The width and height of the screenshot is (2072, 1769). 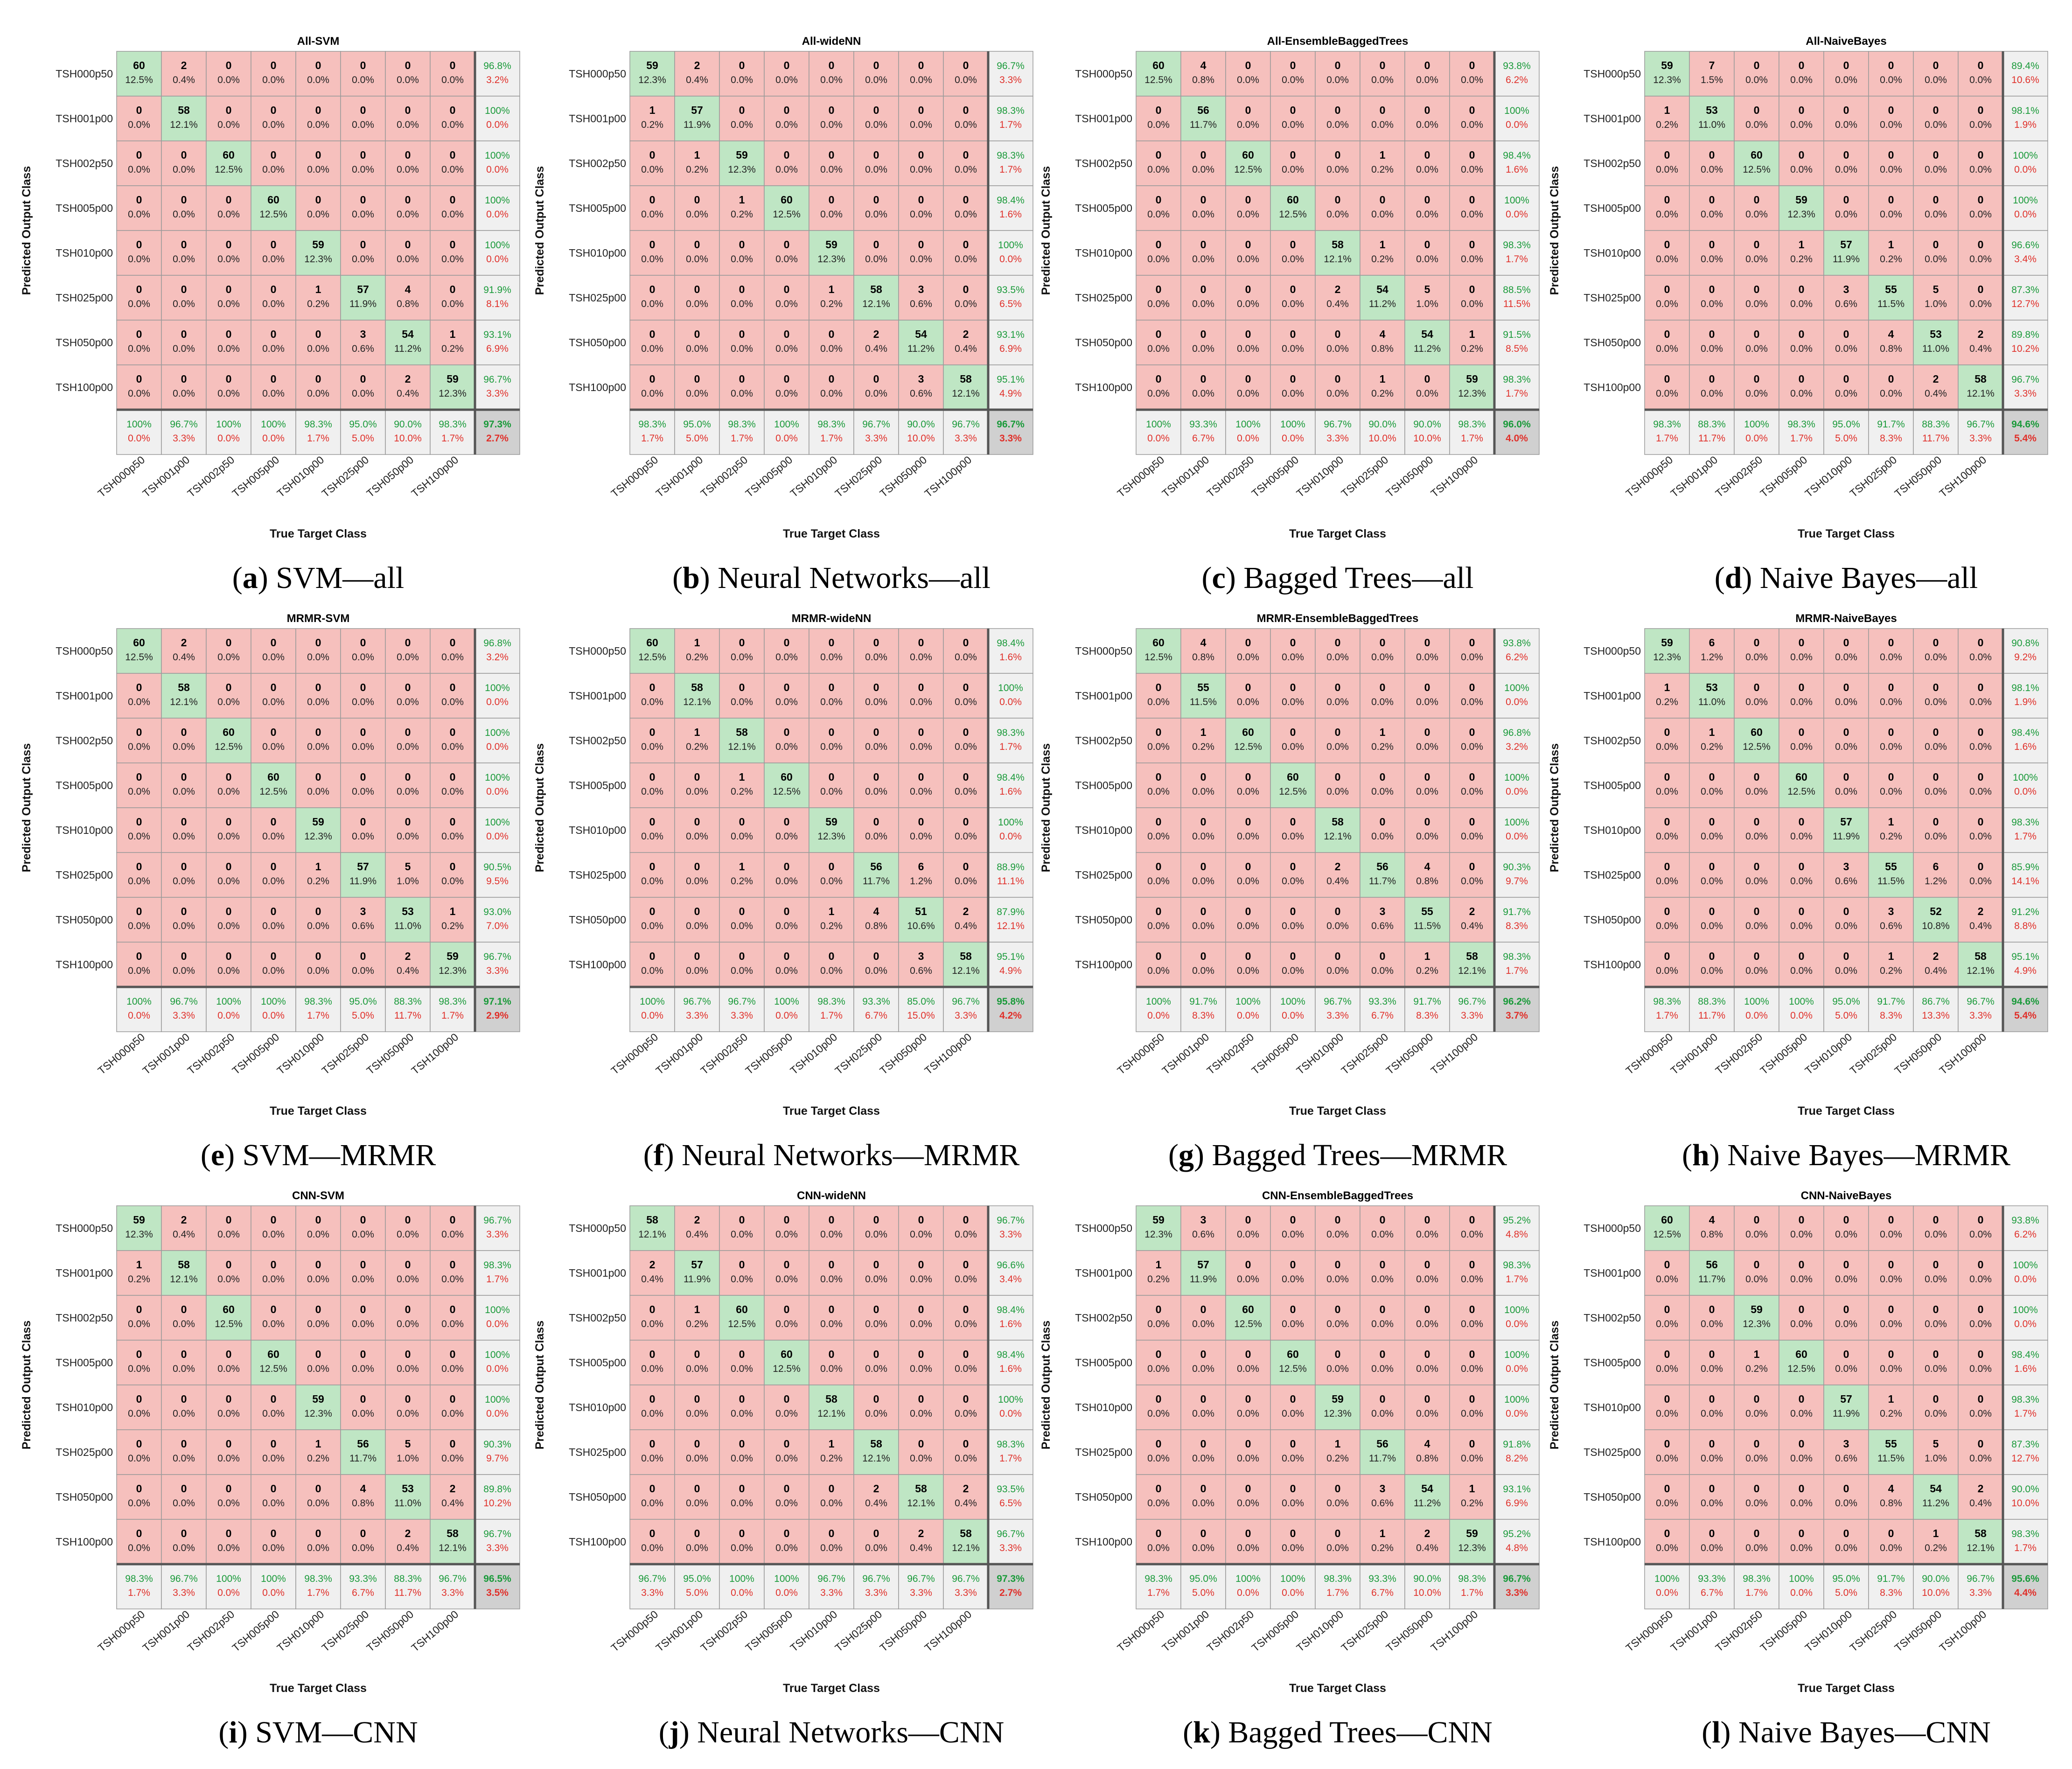 What do you see at coordinates (697, 438) in the screenshot?
I see `col-error-rate: 5.0%` at bounding box center [697, 438].